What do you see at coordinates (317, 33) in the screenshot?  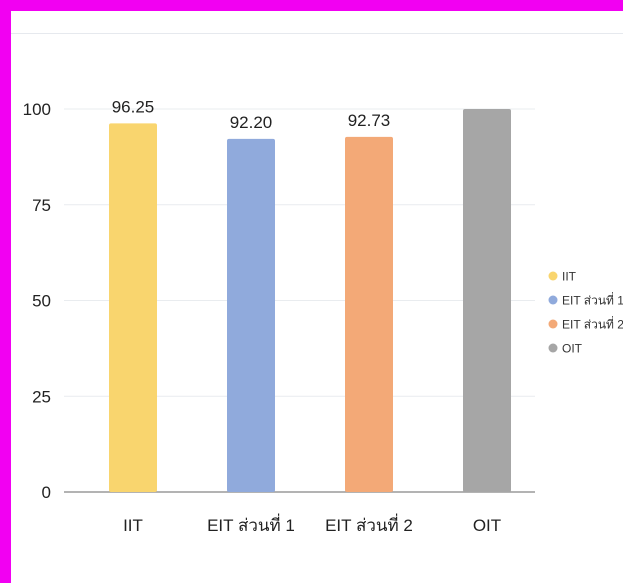 I see `top-divider` at bounding box center [317, 33].